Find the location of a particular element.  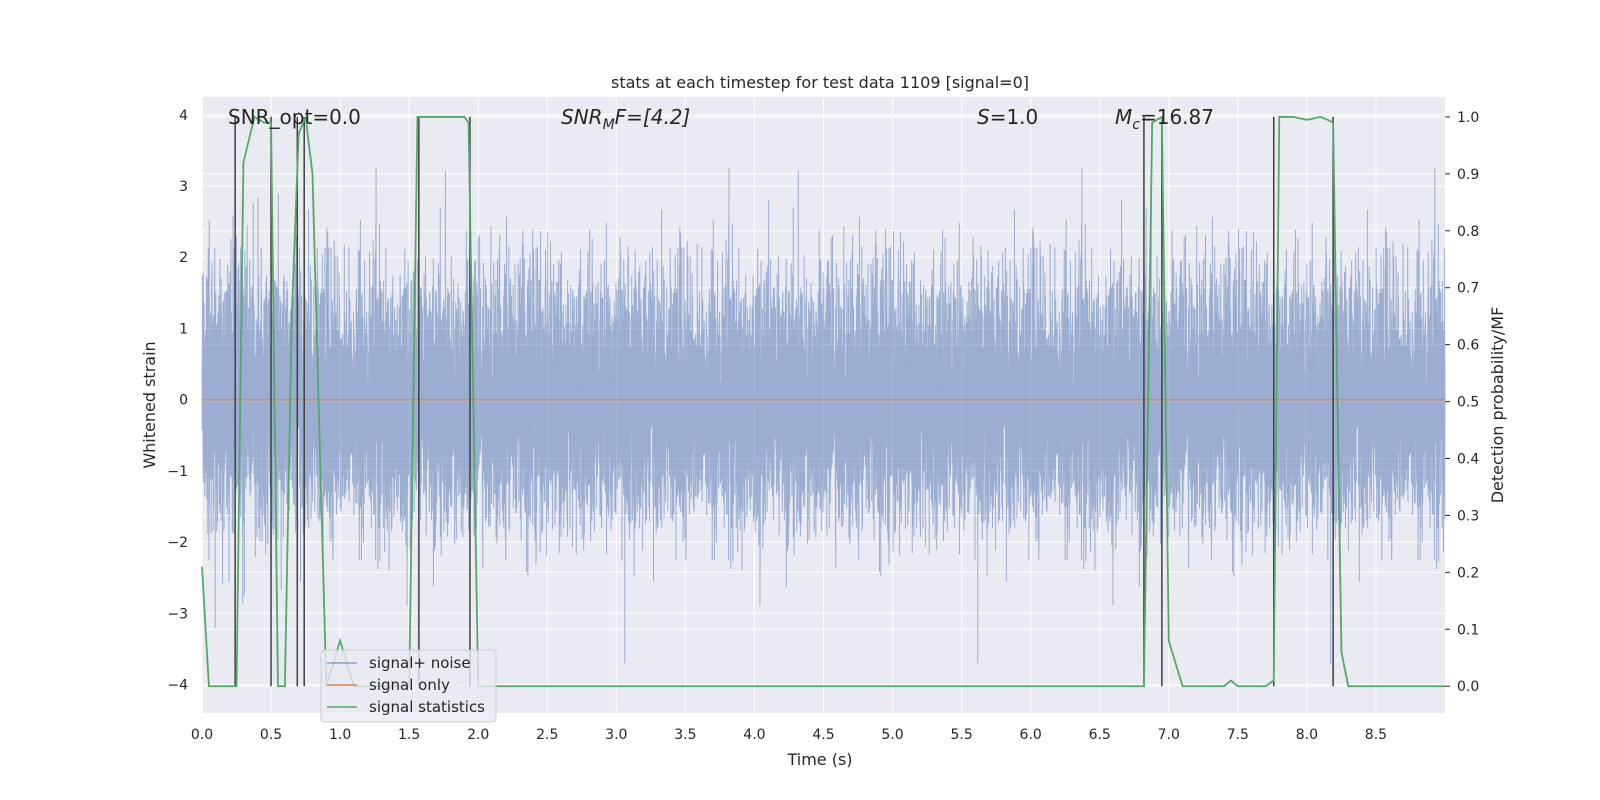

legend-label-signal-noise: signal+ noise is located at coordinates (420, 663).